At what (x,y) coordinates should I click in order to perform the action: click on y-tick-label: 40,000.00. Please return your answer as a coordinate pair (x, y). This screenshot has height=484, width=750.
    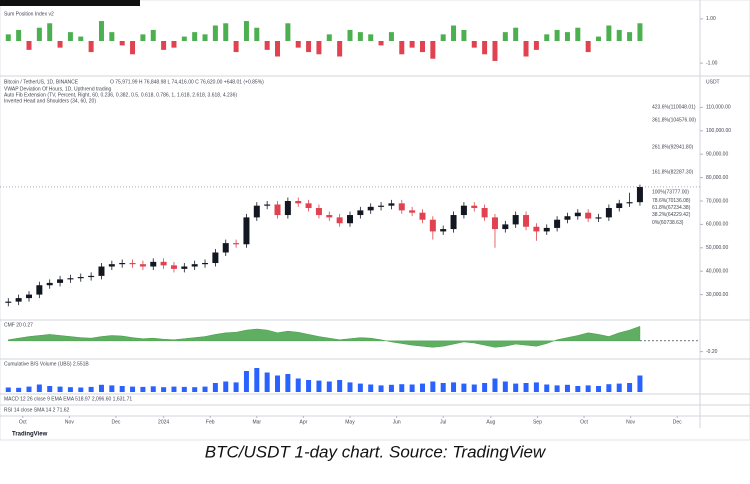
    Looking at the image, I should click on (717, 272).